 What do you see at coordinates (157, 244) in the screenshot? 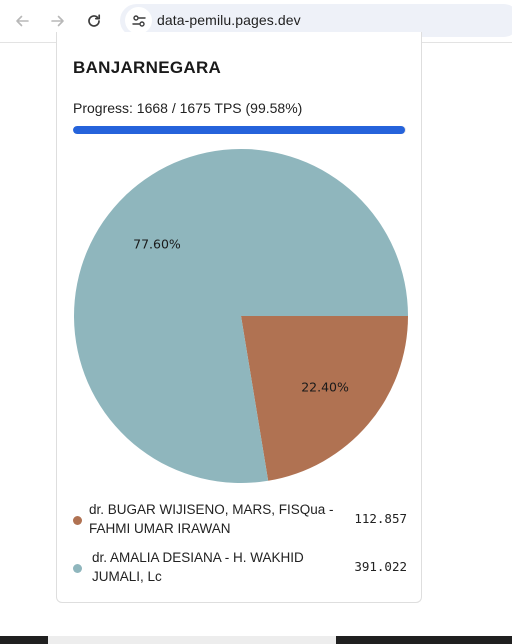
I see `pie-slice-label: 77.60%` at bounding box center [157, 244].